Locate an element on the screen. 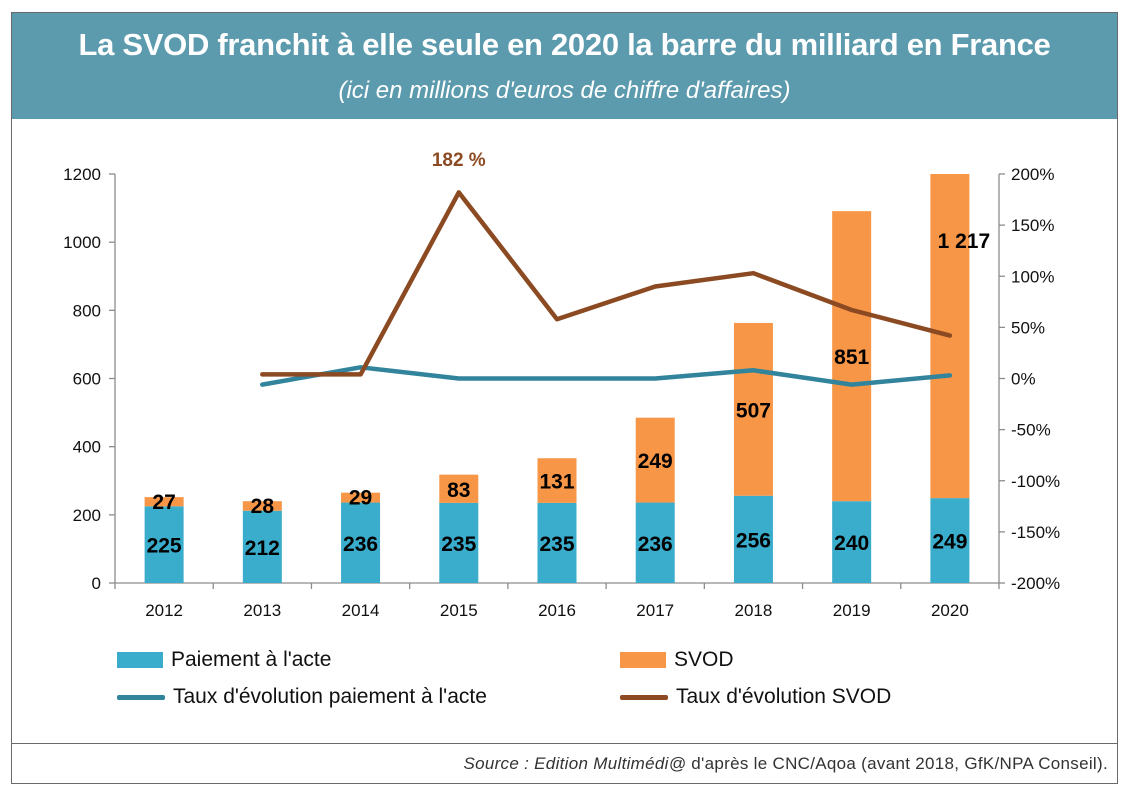 The width and height of the screenshot is (1134, 794). data-label-paiement: 256 is located at coordinates (753, 540).